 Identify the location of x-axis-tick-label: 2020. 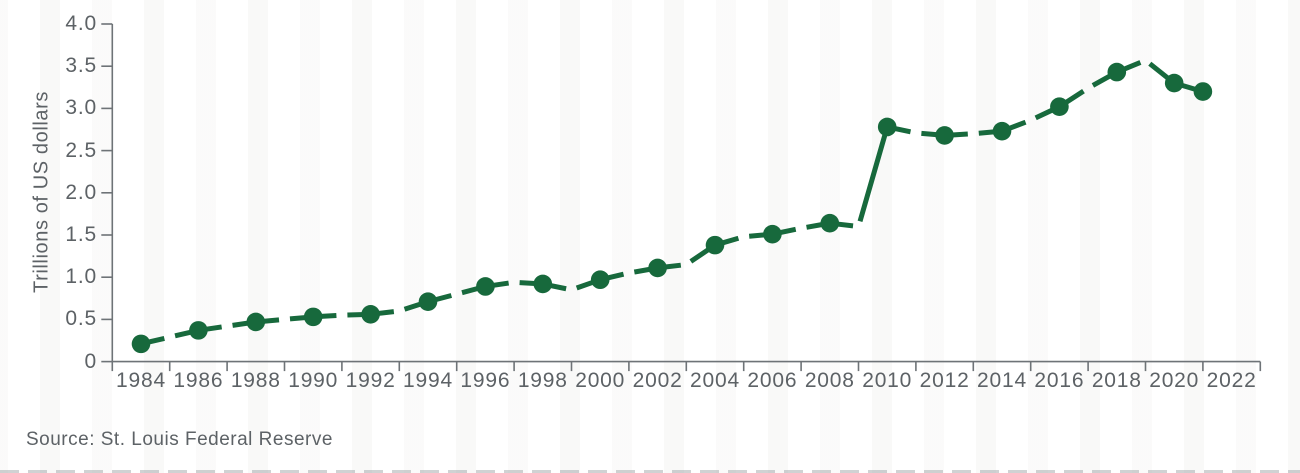
(1174, 380).